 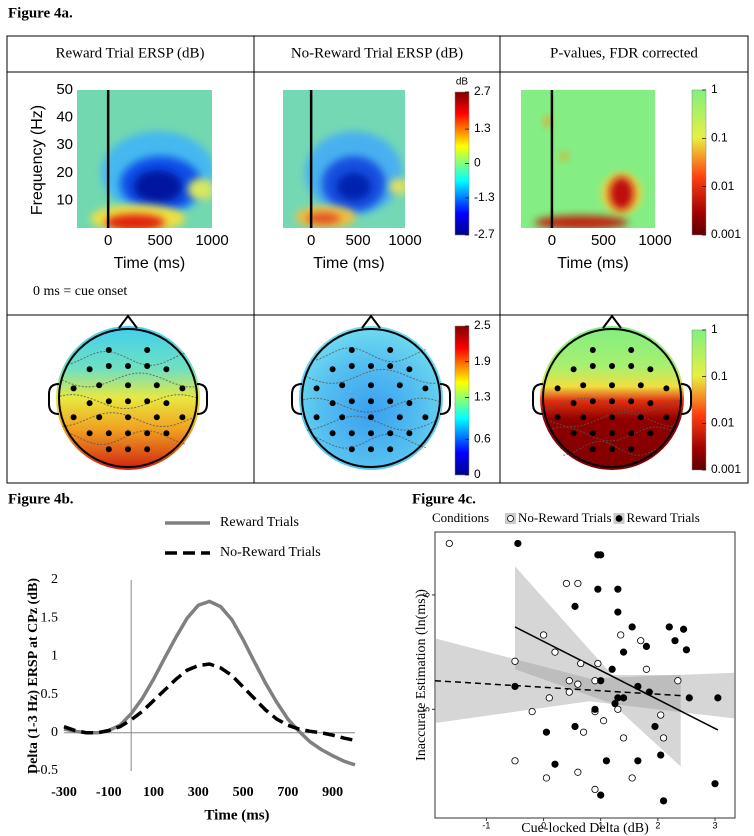 What do you see at coordinates (54, 579) in the screenshot?
I see `y-tick-label: 2` at bounding box center [54, 579].